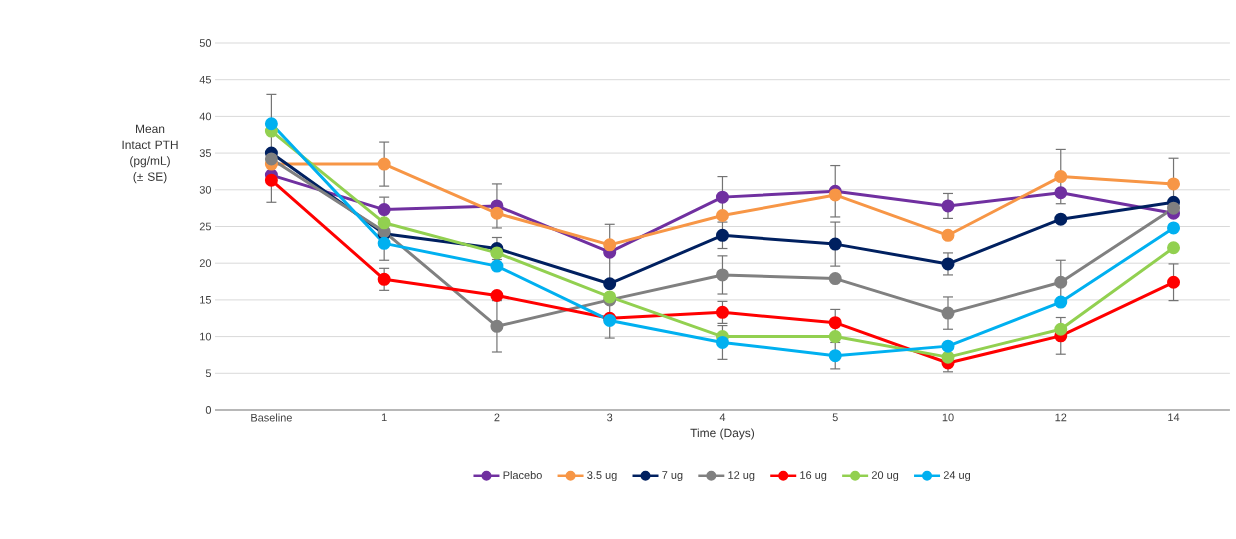 This screenshot has width=1236, height=539. Describe the element at coordinates (206, 300) in the screenshot. I see `y-tick-label: 15` at that location.